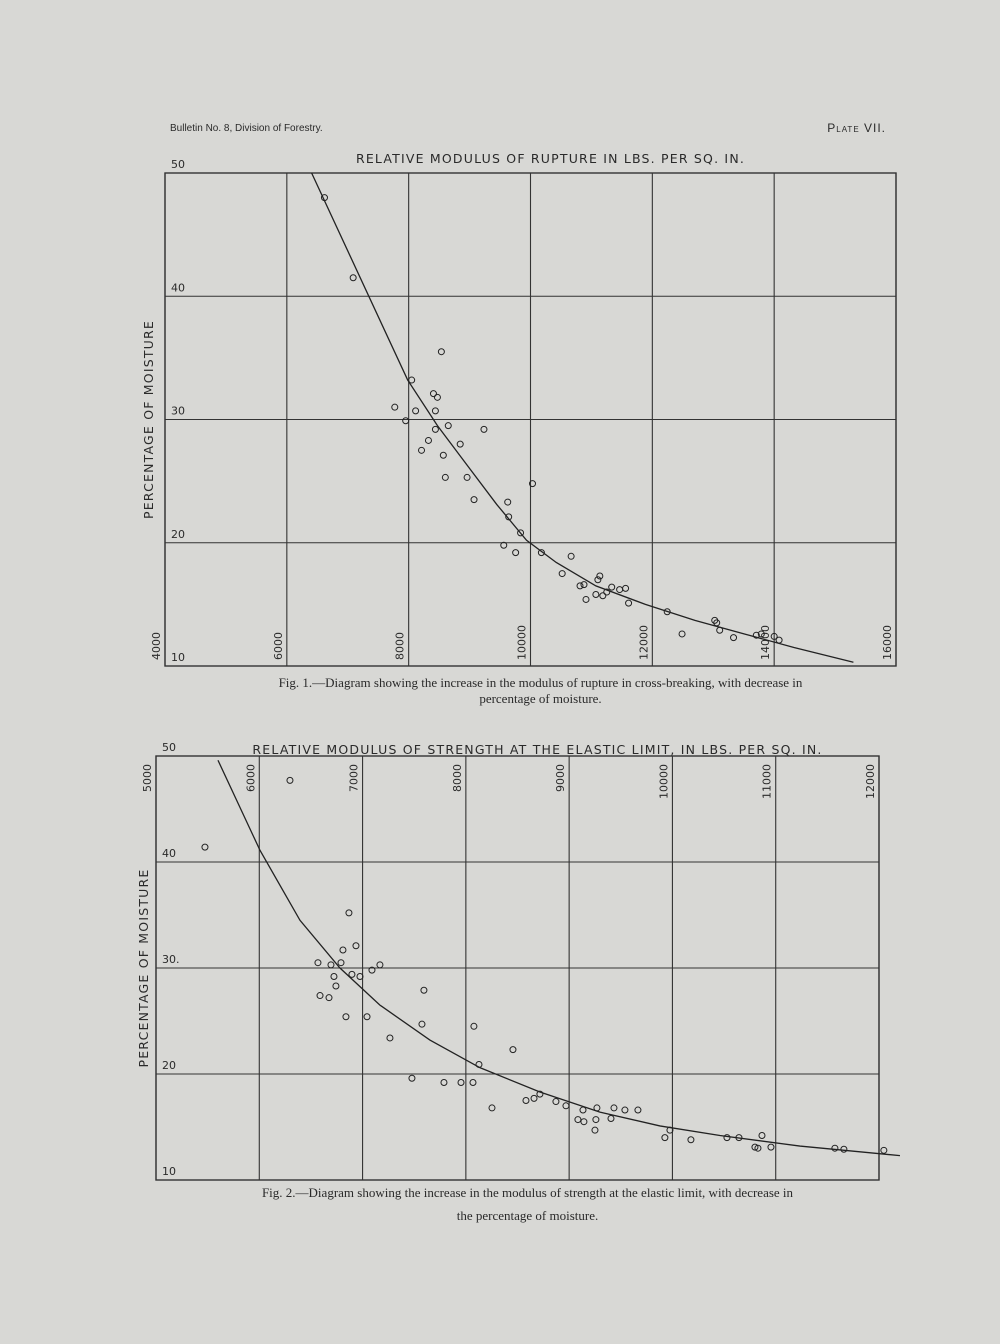 The image size is (1000, 1344). I want to click on x-tick-label: 8000, so click(400, 646).